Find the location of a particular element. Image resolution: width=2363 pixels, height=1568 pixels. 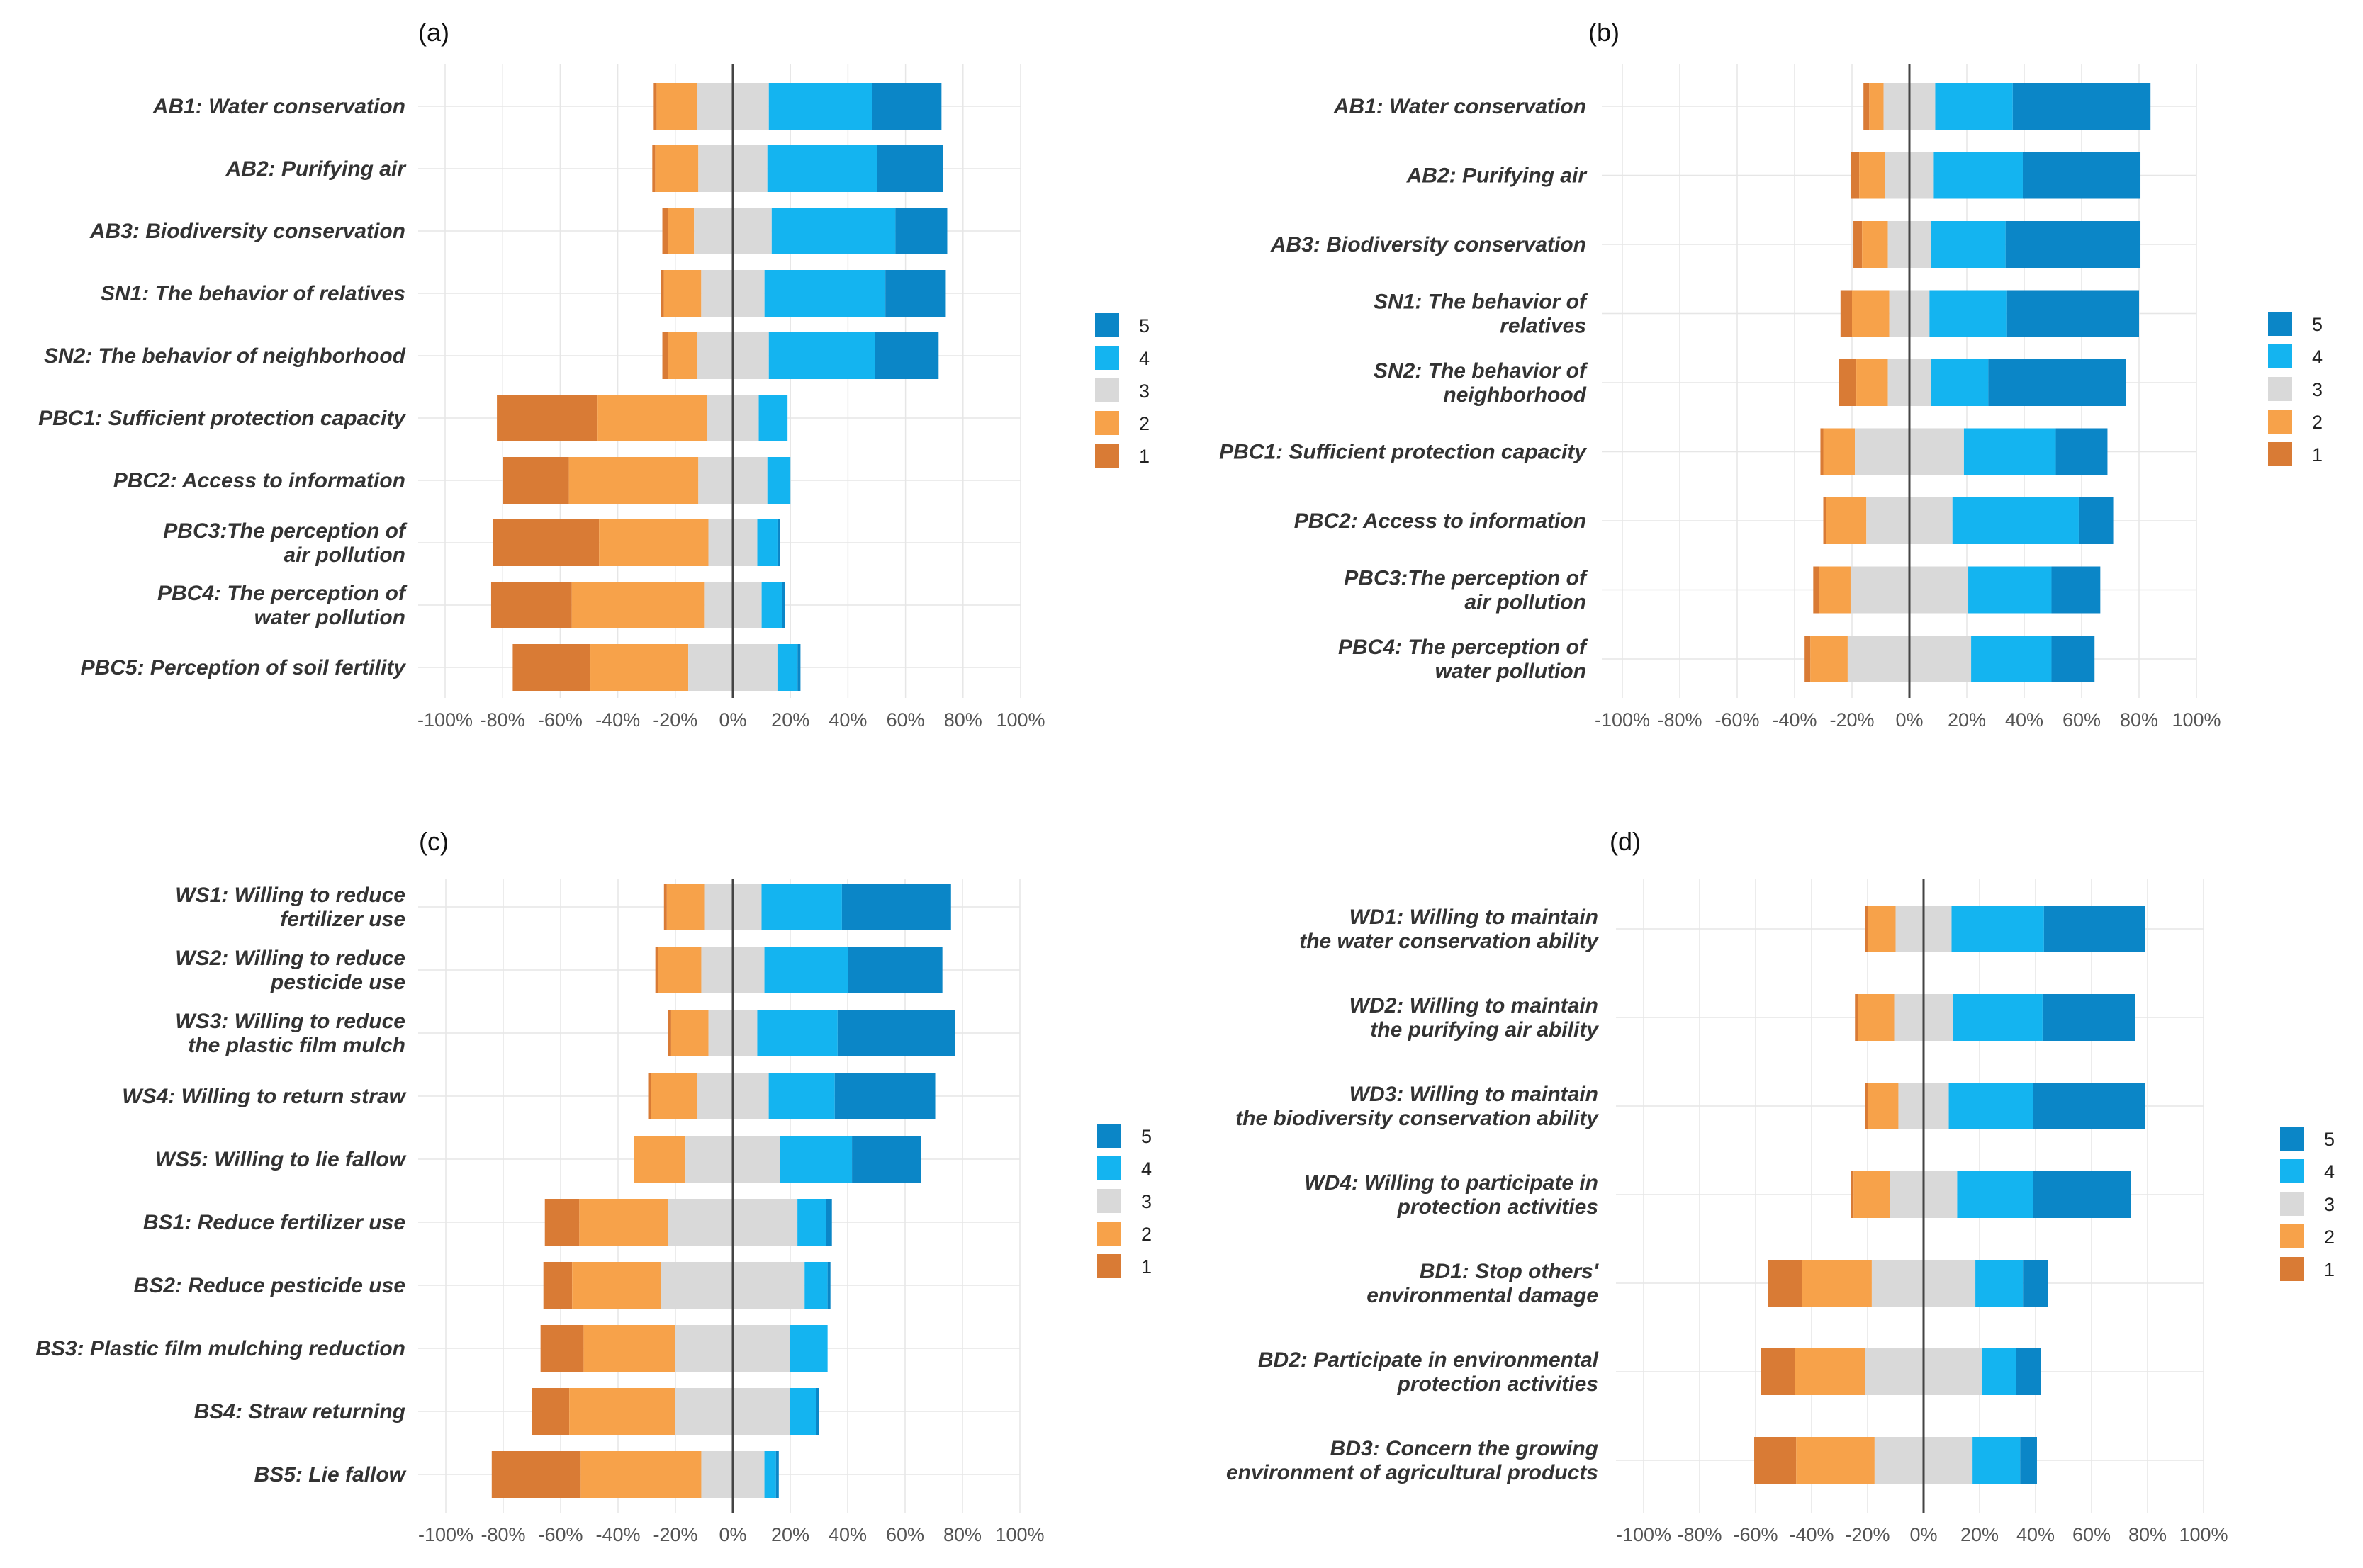

category-label: PBC1: Sufficient protection capacity is located at coordinates (222, 418).